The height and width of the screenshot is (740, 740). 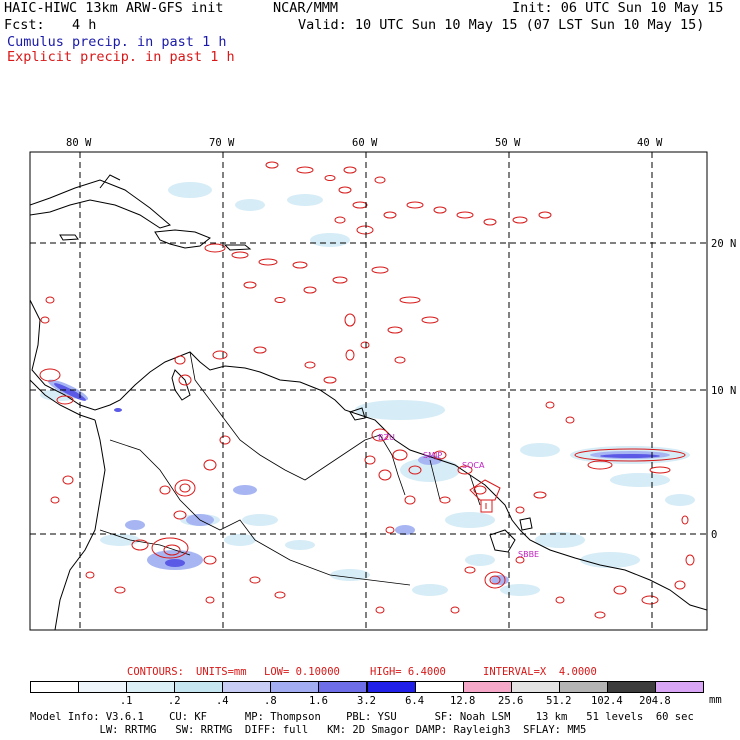 I want to click on init-time: Init: 06 UTC Sun 10 May 15, so click(x=618, y=8).